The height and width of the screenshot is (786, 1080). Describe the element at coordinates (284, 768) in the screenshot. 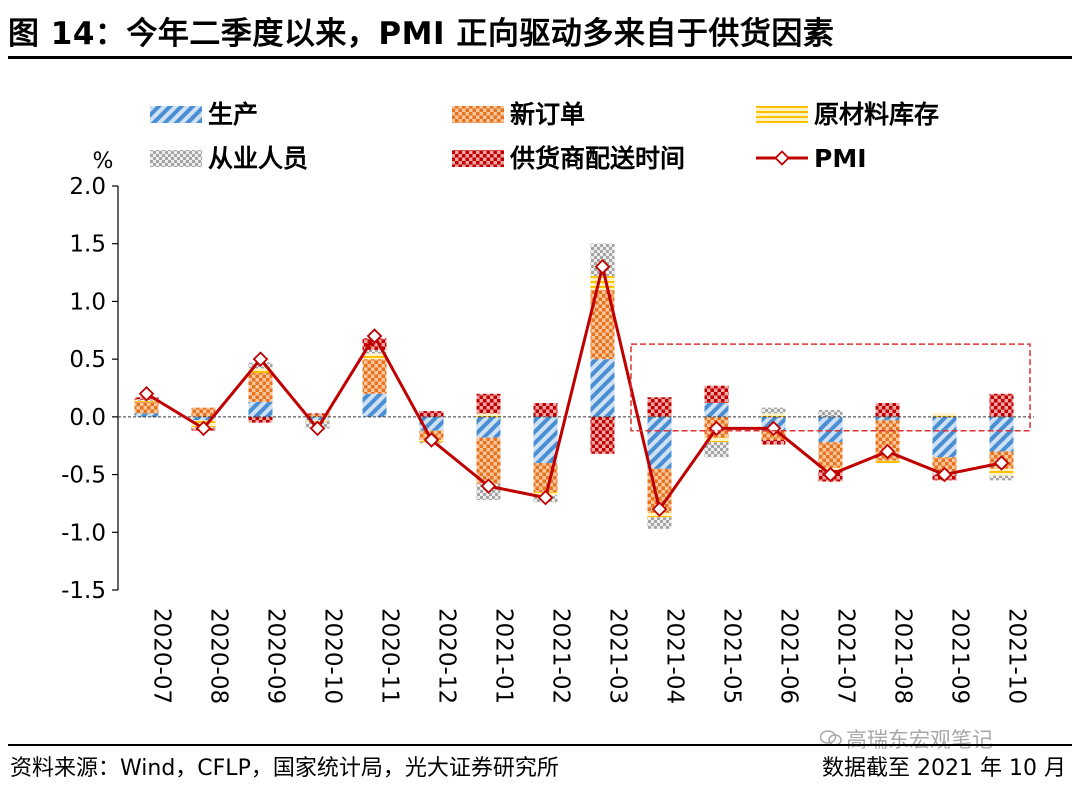

I see `source-note: 资料来源：Wind，CFLP，国家统计局，光大证券研究所` at that location.